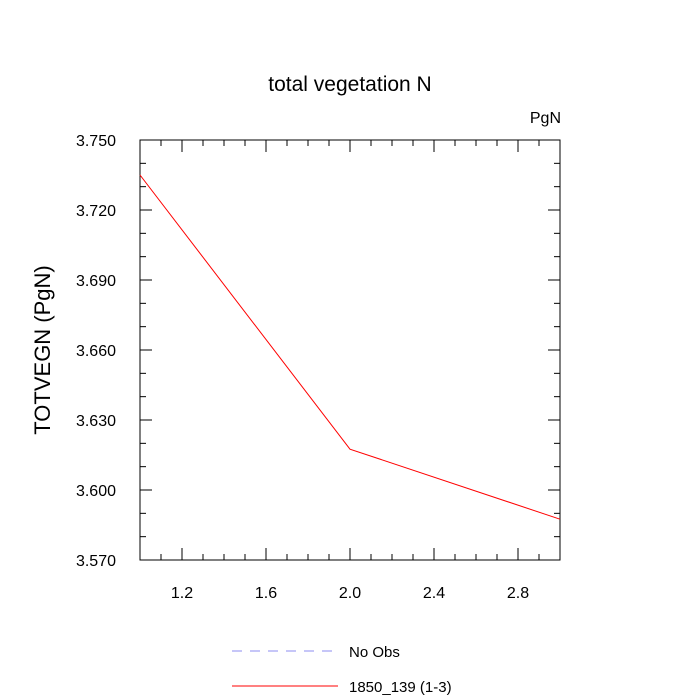  I want to click on y-tick-label: 3.720, so click(96, 211).